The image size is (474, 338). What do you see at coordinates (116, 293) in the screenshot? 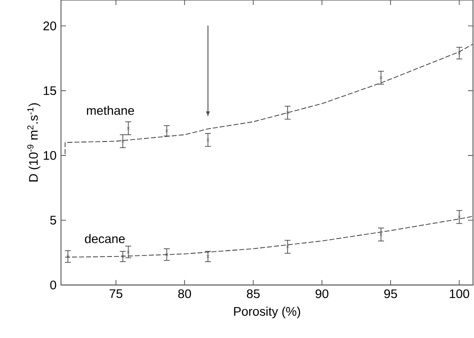
I see `x-tick-label: 75` at bounding box center [116, 293].